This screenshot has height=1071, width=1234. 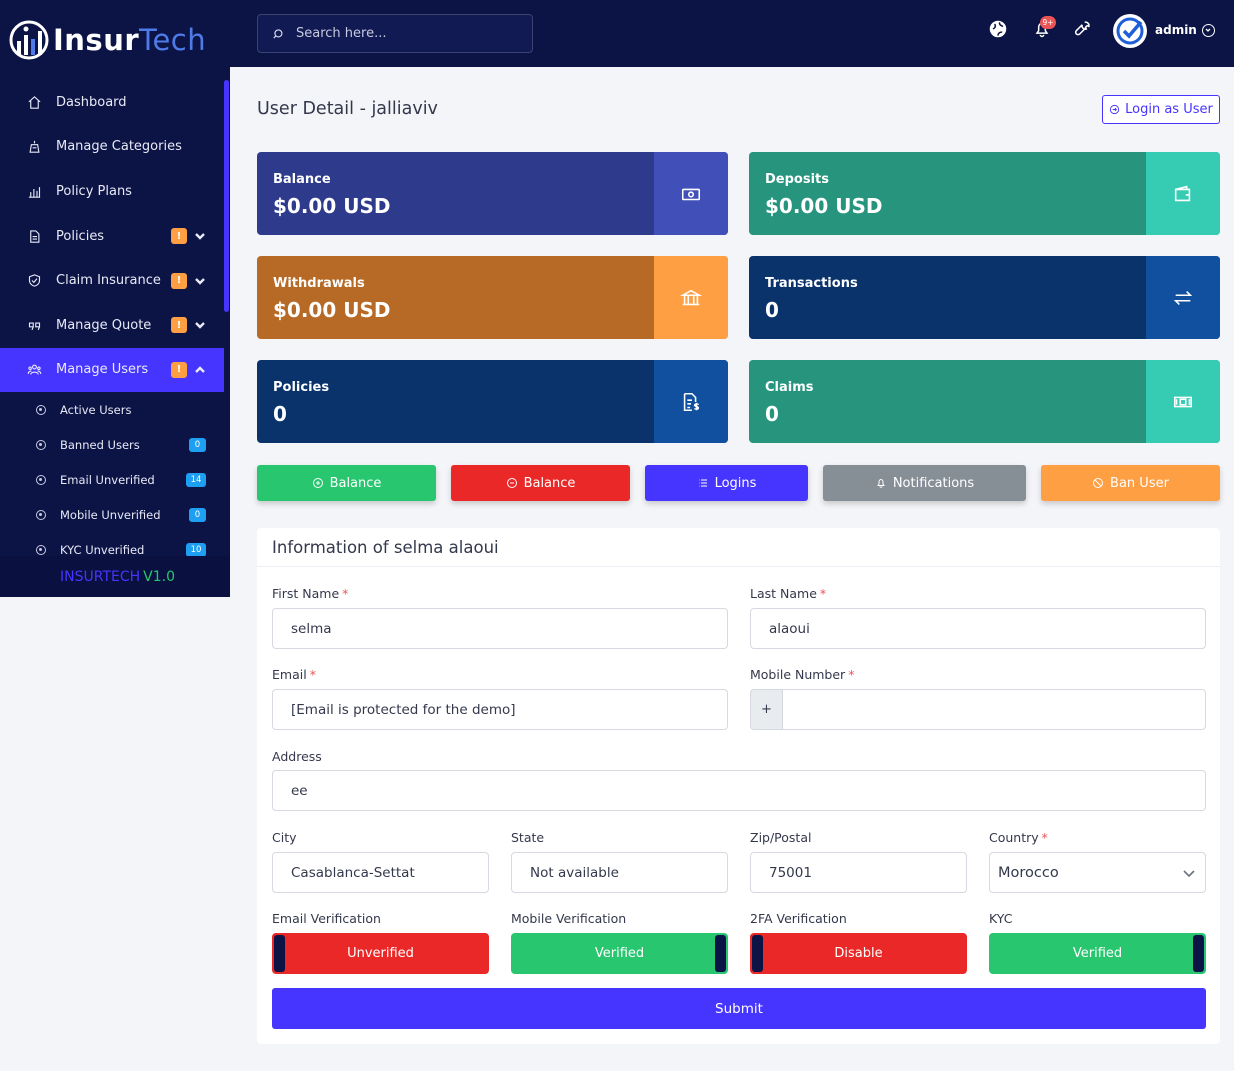 I want to click on bank-icon, so click(x=691, y=297).